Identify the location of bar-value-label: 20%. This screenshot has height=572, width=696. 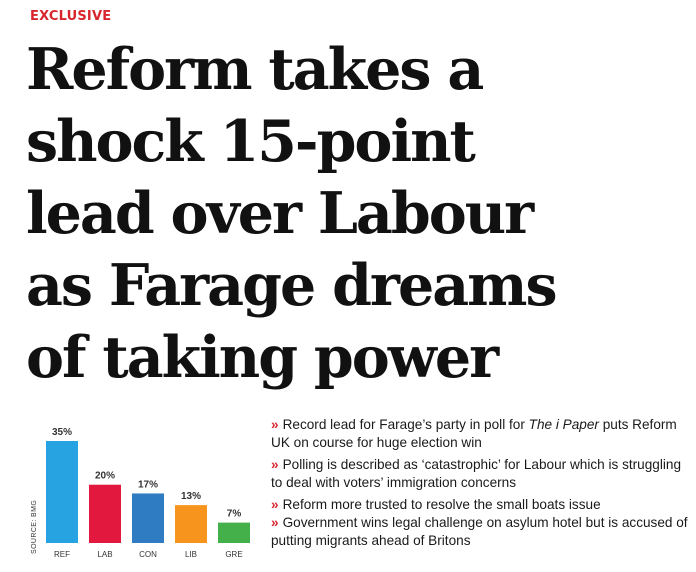
(105, 476).